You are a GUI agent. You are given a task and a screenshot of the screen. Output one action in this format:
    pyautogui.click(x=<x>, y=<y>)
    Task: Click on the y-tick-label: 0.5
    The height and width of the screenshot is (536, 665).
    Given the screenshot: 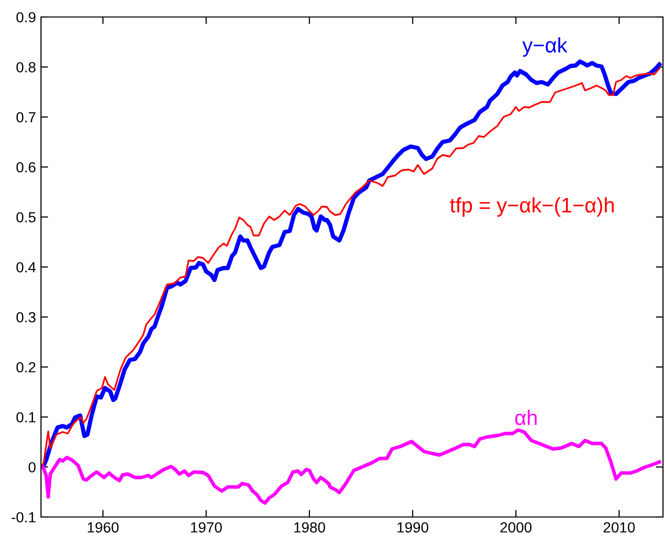 What is the action you would take?
    pyautogui.click(x=26, y=217)
    